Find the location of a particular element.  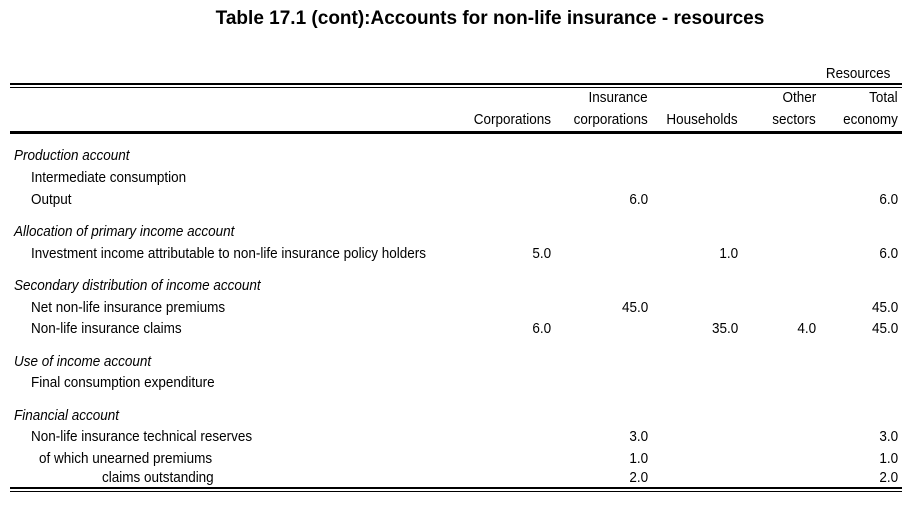

col-header-corporations: Corporations is located at coordinates (512, 120).